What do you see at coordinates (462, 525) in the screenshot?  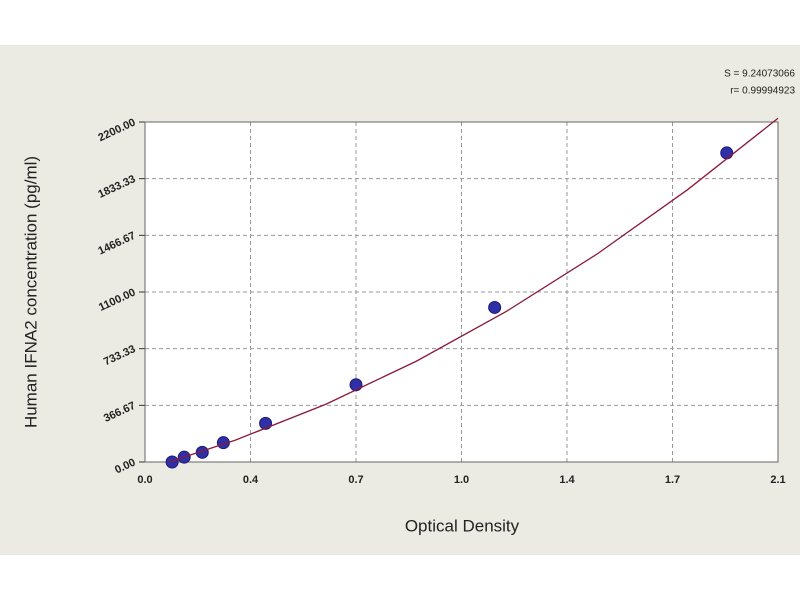 I see `x-axis-title: Optical Density` at bounding box center [462, 525].